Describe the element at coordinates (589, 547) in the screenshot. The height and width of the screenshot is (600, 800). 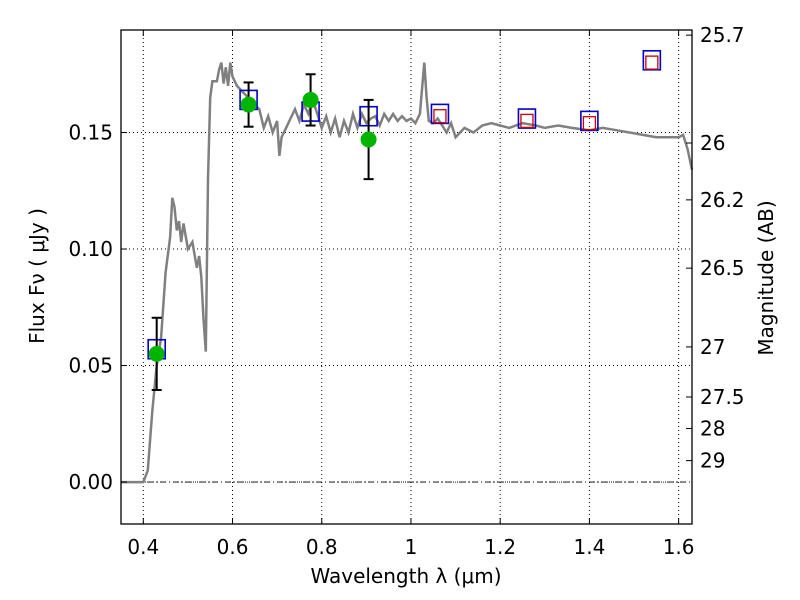
I see `x-tick-label: 1.4` at that location.